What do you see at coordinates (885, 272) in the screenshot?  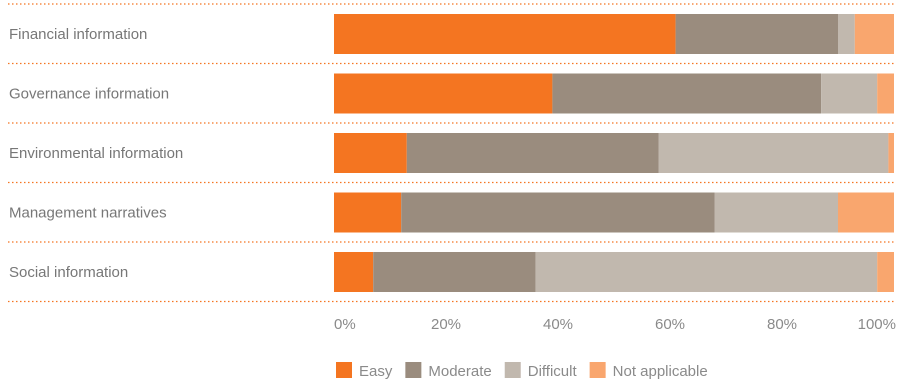 I see `bar-social-information-not-applicable` at bounding box center [885, 272].